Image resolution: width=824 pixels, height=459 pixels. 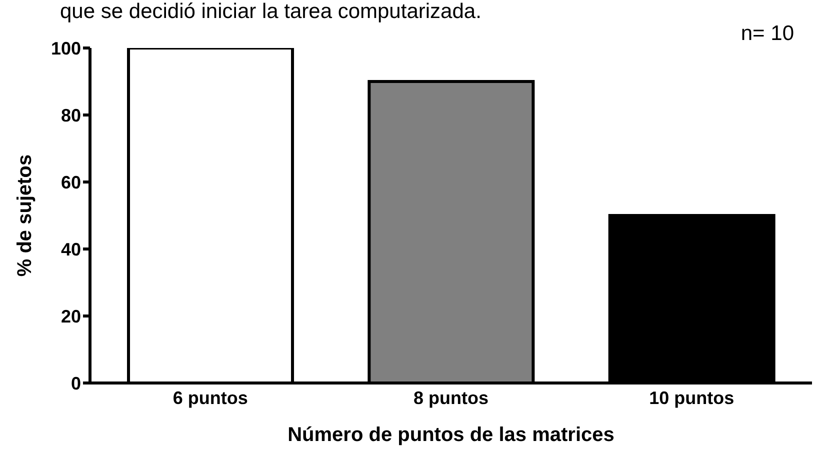 I want to click on y-tick-label: 40, so click(x=70, y=249).